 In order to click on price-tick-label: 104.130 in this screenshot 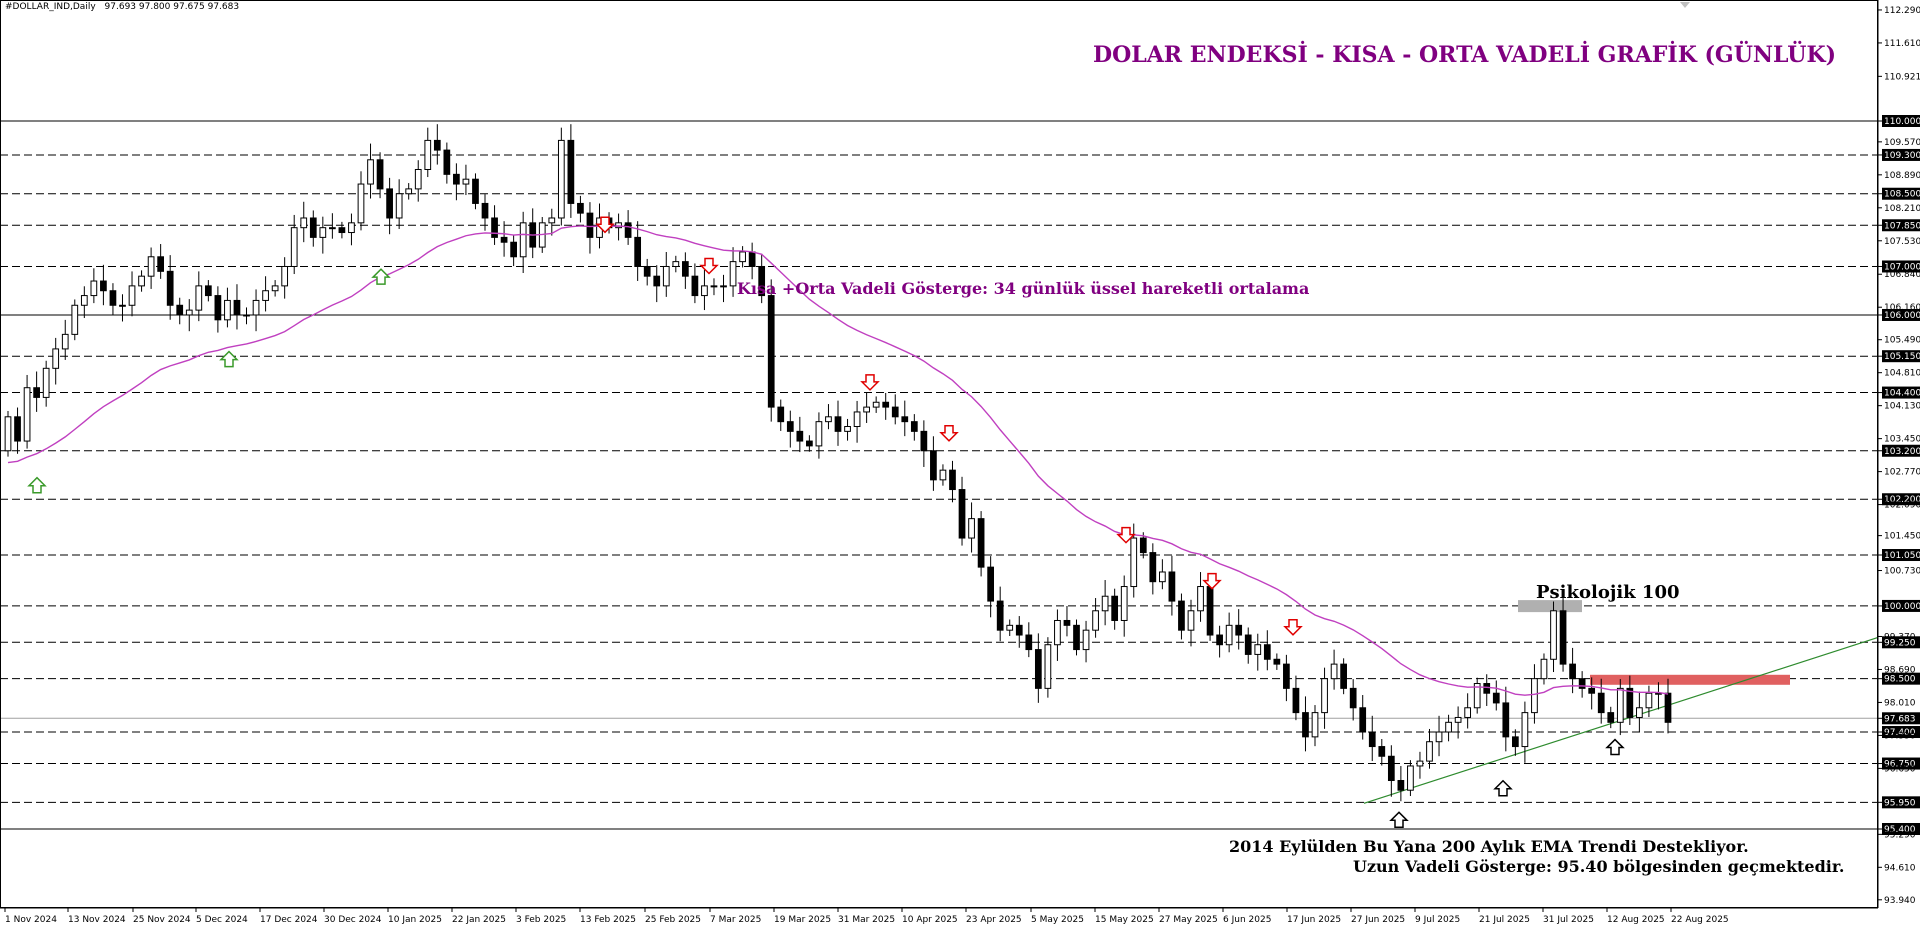, I will do `click(1902, 407)`.